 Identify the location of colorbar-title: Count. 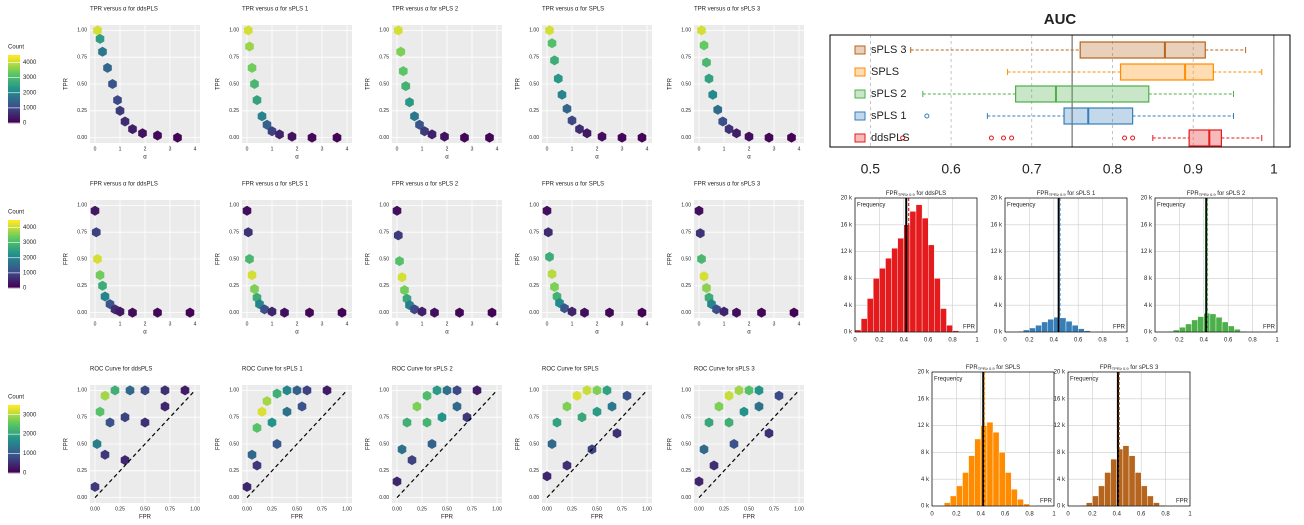
(16, 398).